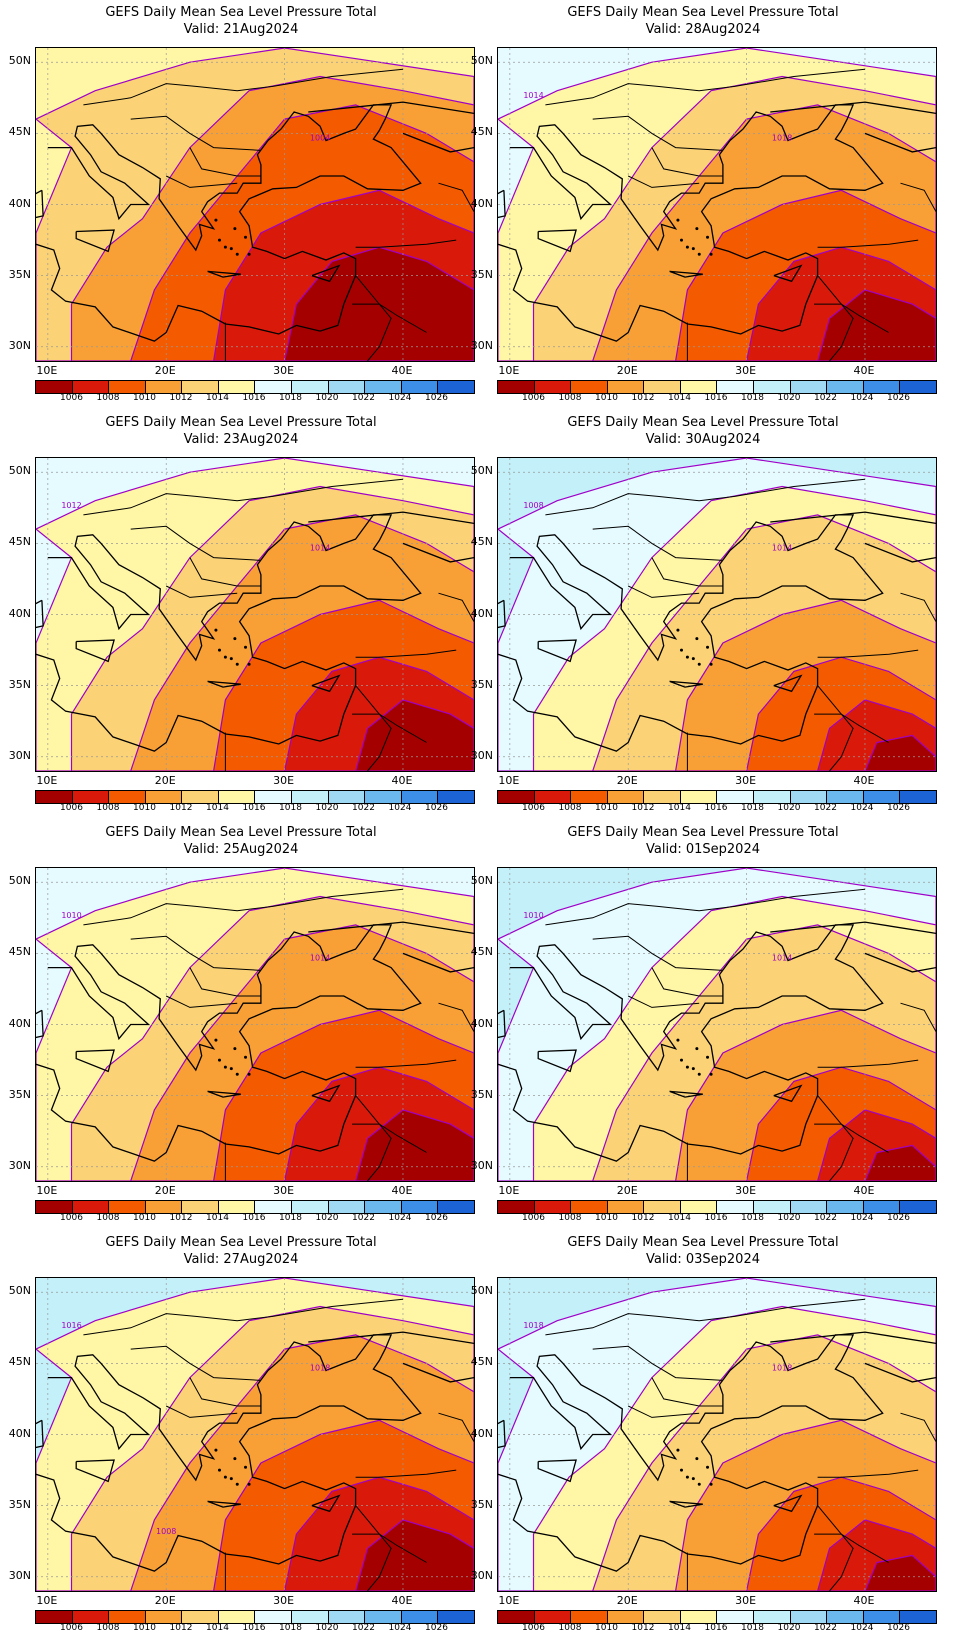 The width and height of the screenshot is (964, 1640). Describe the element at coordinates (481, 345) in the screenshot. I see `lat-label: 30N` at that location.